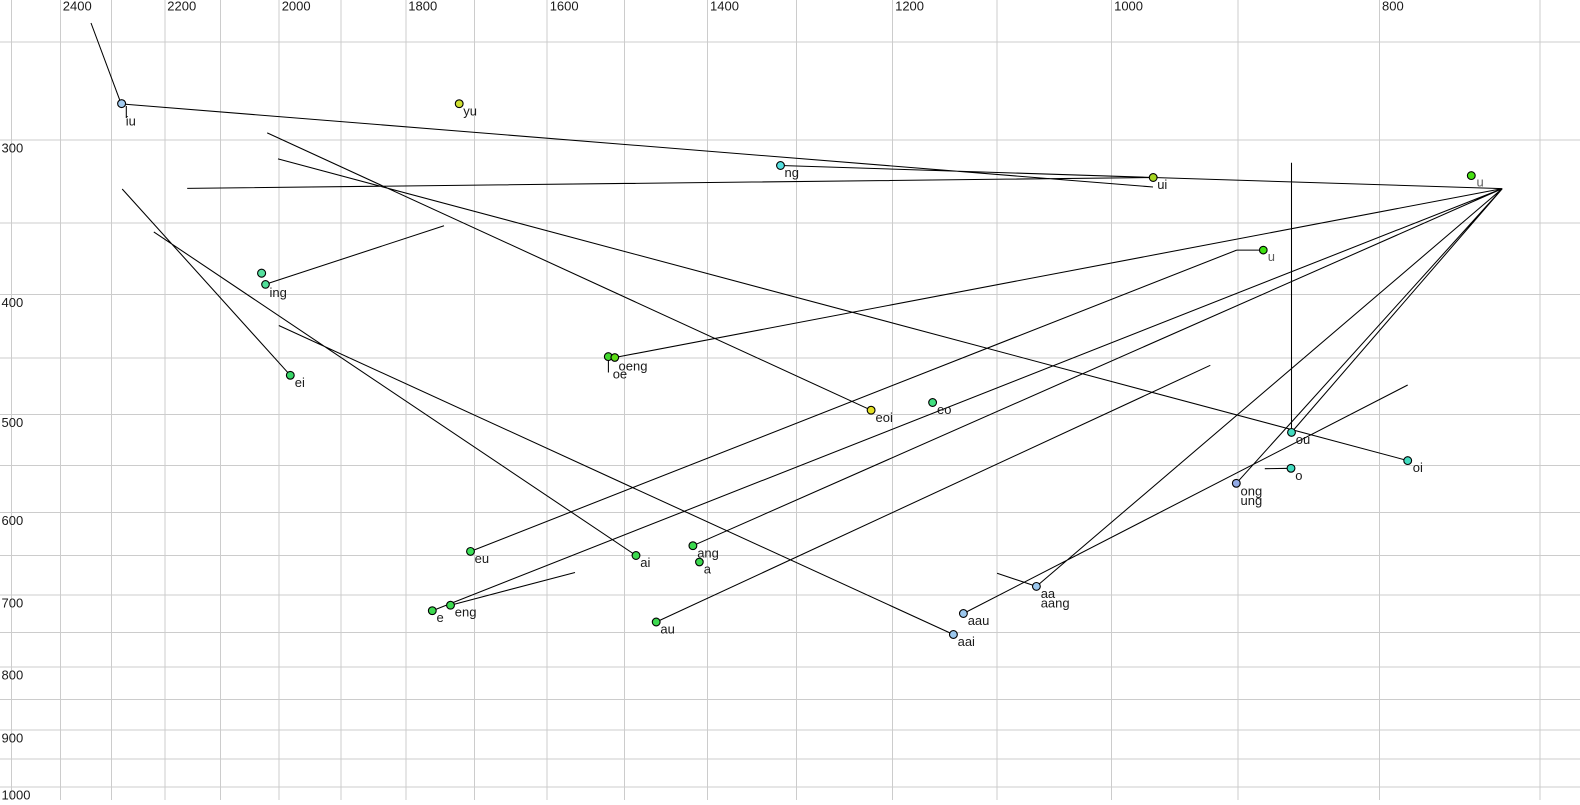 Image resolution: width=1580 pixels, height=805 pixels. Describe the element at coordinates (440, 617) in the screenshot. I see `svg-text: e` at that location.